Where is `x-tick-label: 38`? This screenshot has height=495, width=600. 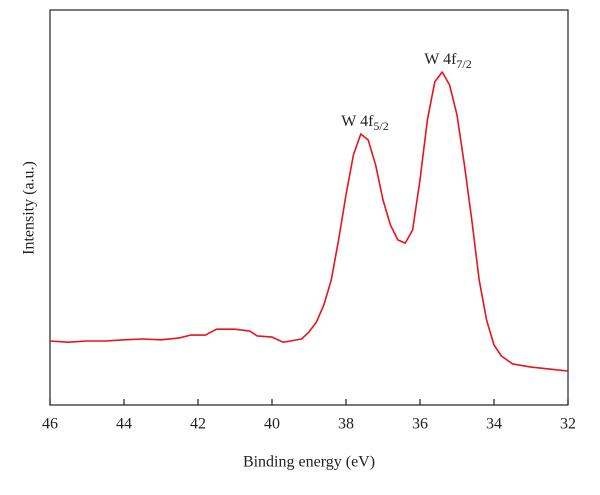 x-tick-label: 38 is located at coordinates (346, 424).